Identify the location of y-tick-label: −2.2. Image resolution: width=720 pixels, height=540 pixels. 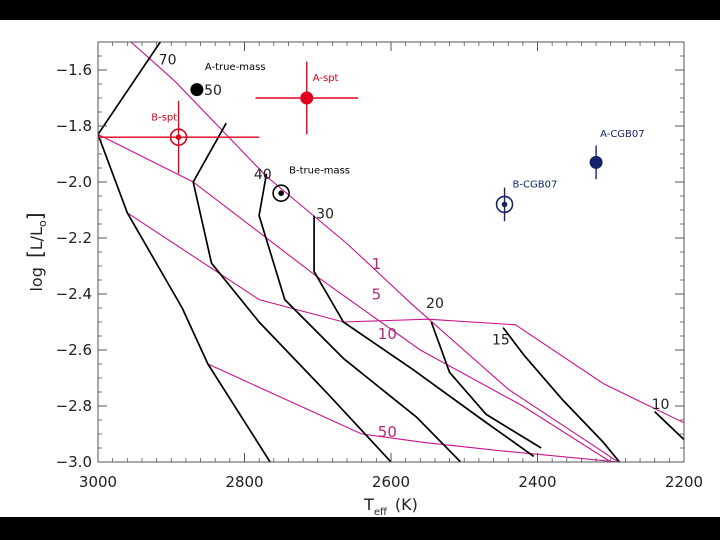
(74, 238).